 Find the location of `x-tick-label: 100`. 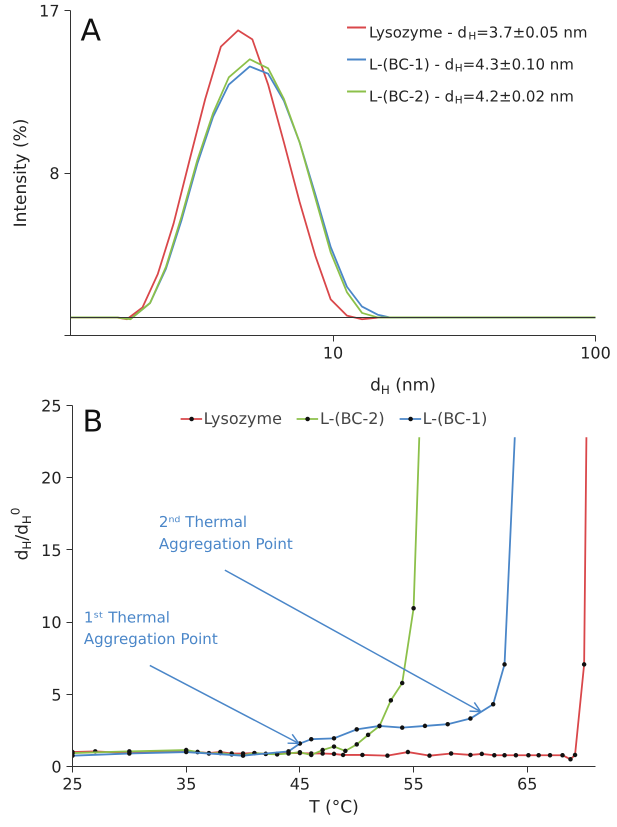

x-tick-label: 100 is located at coordinates (595, 353).